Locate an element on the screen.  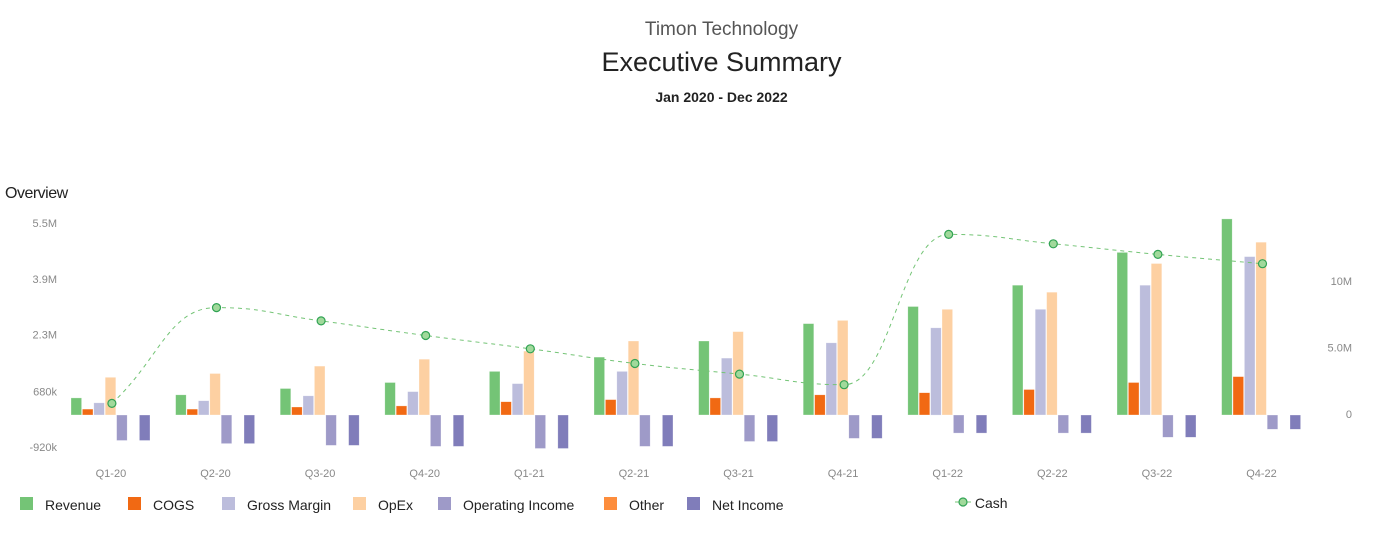
legend-item-other: Other is located at coordinates (634, 507).